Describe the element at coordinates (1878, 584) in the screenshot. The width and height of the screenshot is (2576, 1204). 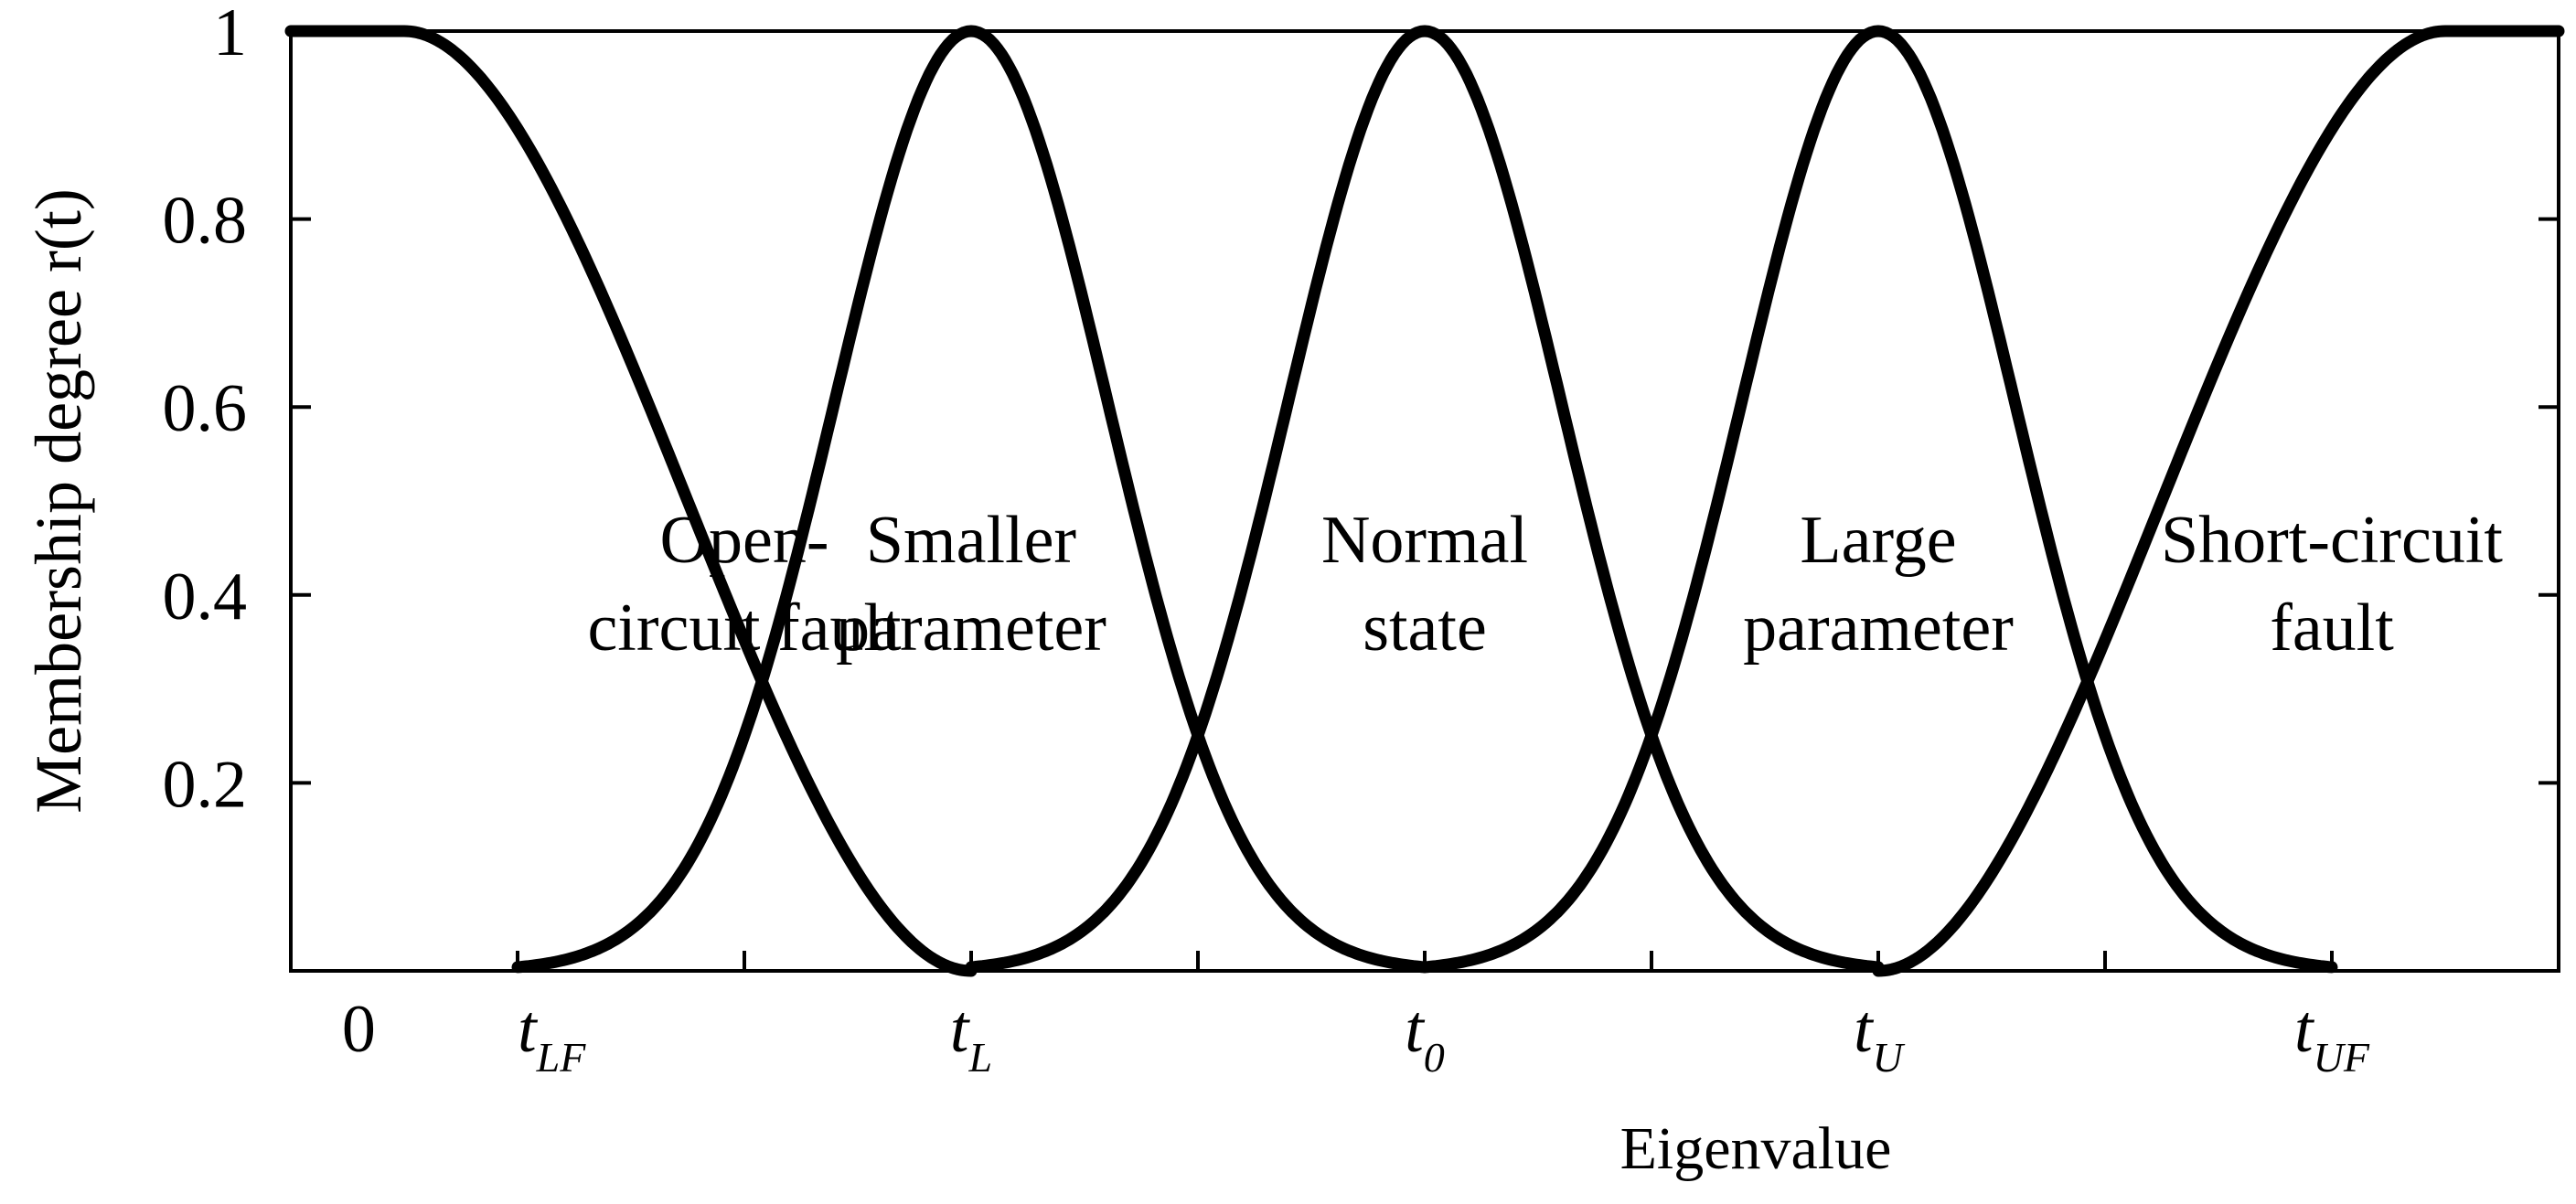
I see `region-label: Large parameter` at that location.